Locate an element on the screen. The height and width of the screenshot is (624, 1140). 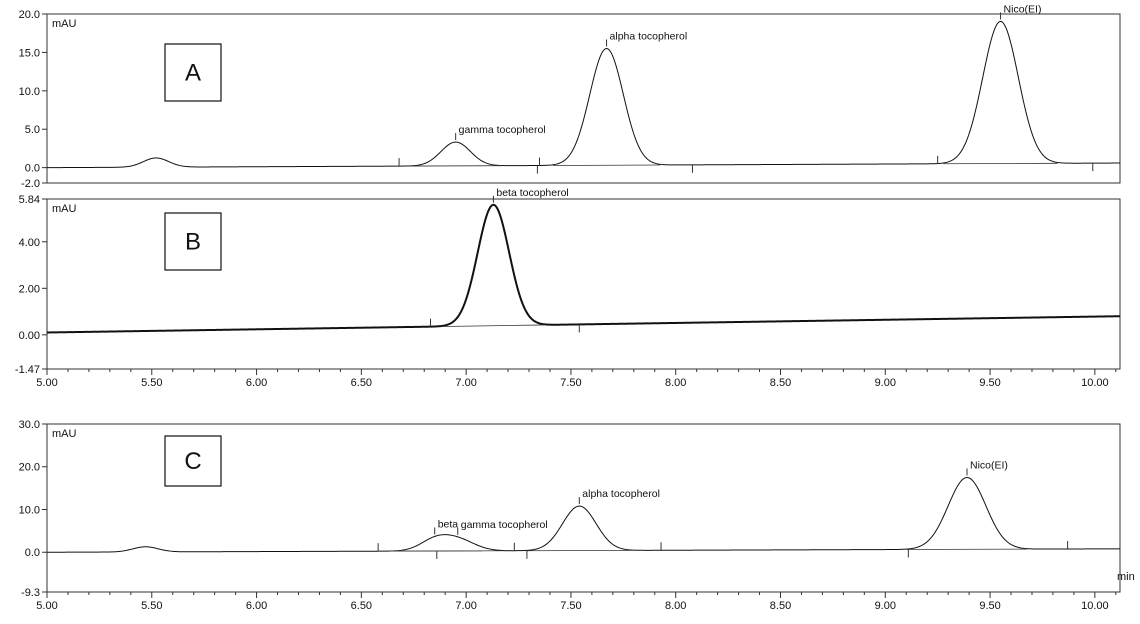
y-tick-label: 15.0 is located at coordinates (29, 53).